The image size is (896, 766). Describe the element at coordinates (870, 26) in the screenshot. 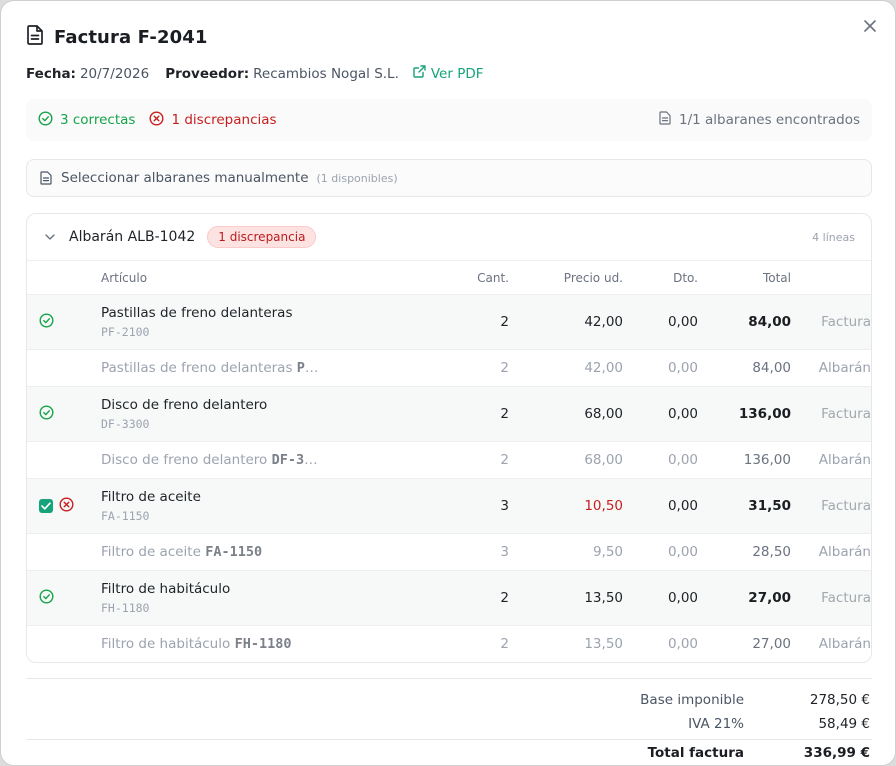

I see `close-icon` at that location.